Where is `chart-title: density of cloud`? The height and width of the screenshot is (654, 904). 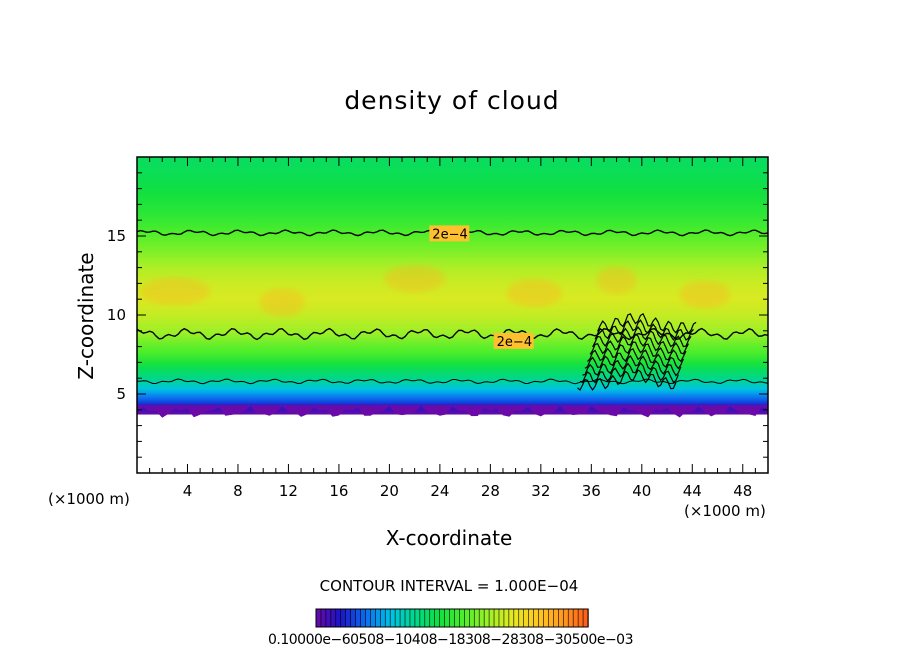 chart-title: density of cloud is located at coordinates (452, 100).